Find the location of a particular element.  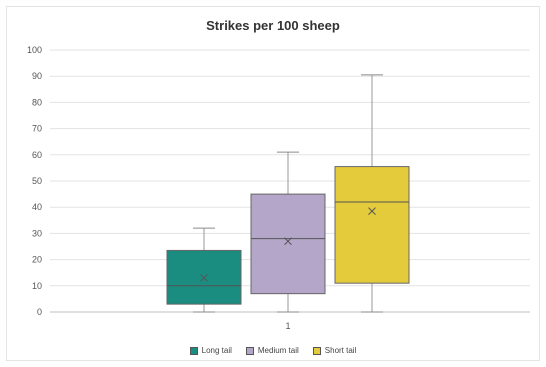

legend-label: Medium tail is located at coordinates (278, 350).